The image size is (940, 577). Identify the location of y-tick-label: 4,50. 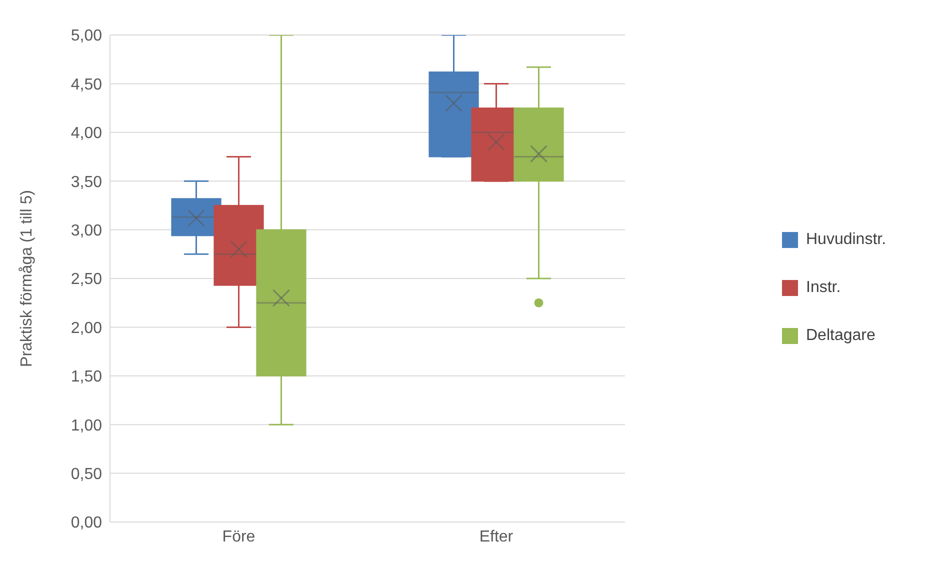
(86, 85).